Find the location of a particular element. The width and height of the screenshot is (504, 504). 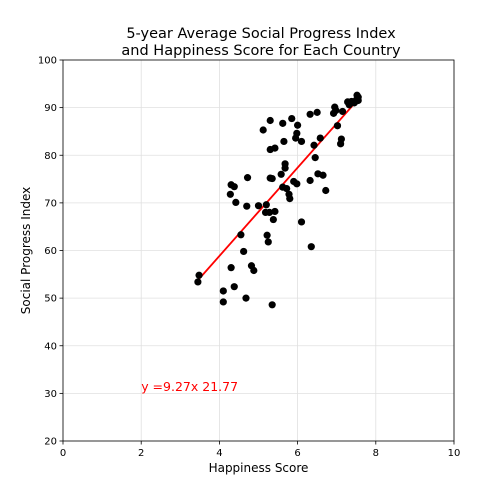

x-tick-label: 2 is located at coordinates (141, 453).